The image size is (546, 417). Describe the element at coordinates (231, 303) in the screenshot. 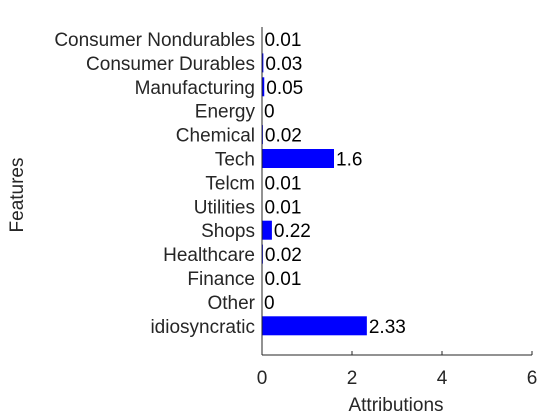

I see `category-label: Other` at that location.